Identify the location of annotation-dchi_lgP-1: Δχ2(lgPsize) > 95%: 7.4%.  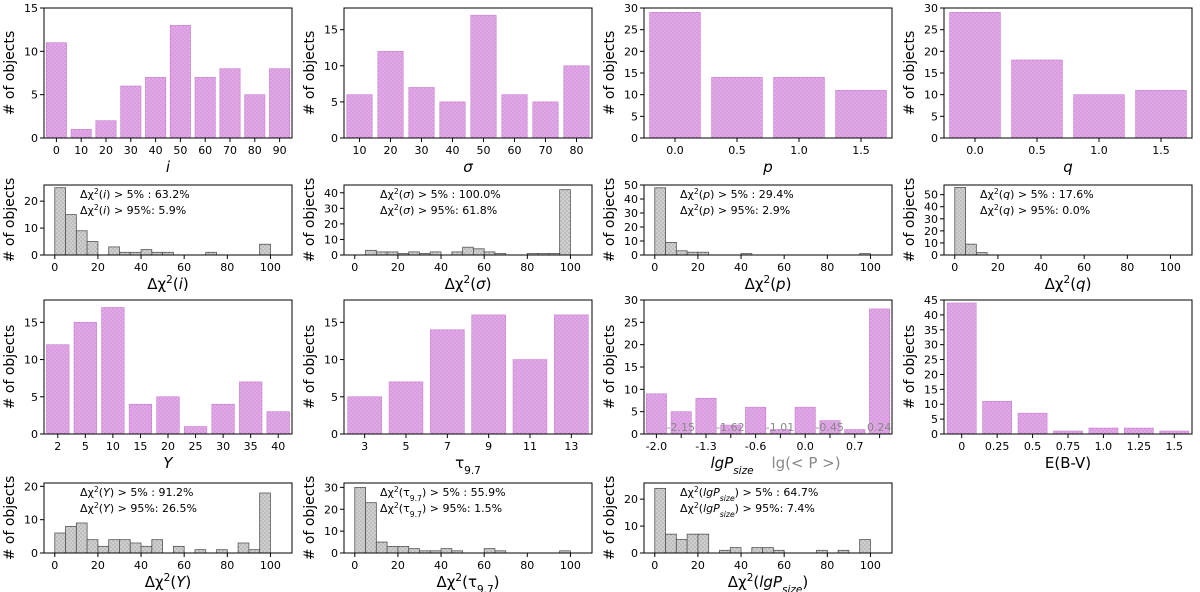
(747, 510).